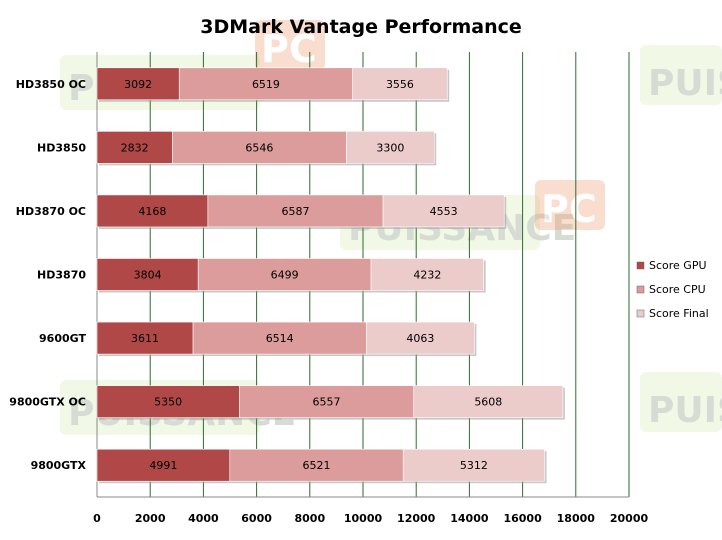 The height and width of the screenshot is (540, 722). Describe the element at coordinates (416, 518) in the screenshot. I see `x-tick-label: 12000` at that location.